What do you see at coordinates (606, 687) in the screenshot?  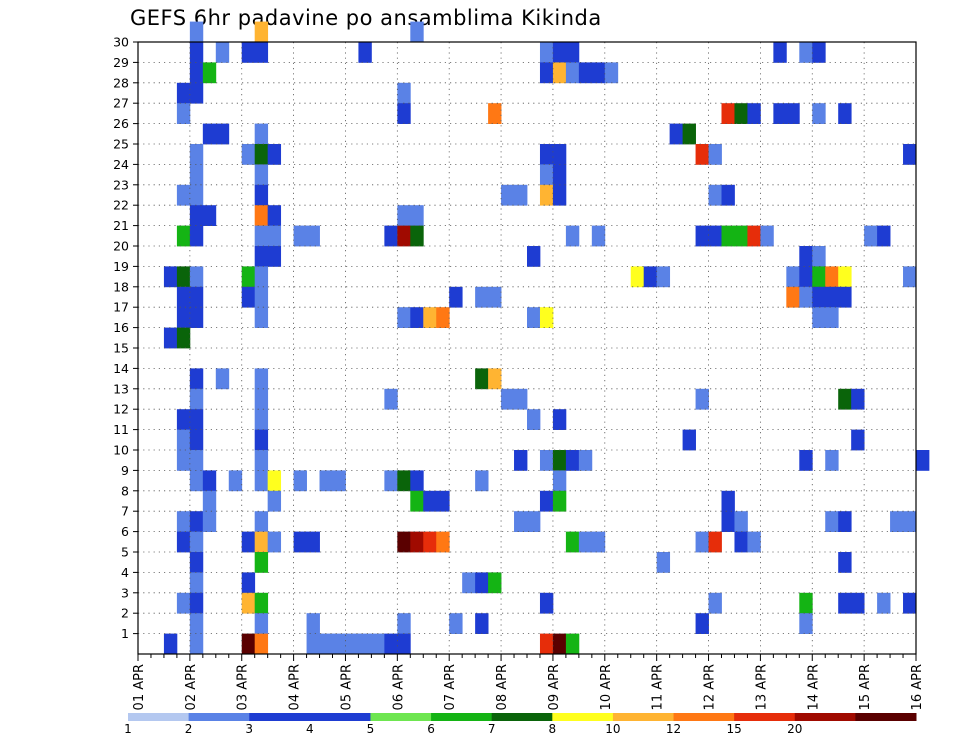 I see `x-tick-label: 10 APR` at bounding box center [606, 687].